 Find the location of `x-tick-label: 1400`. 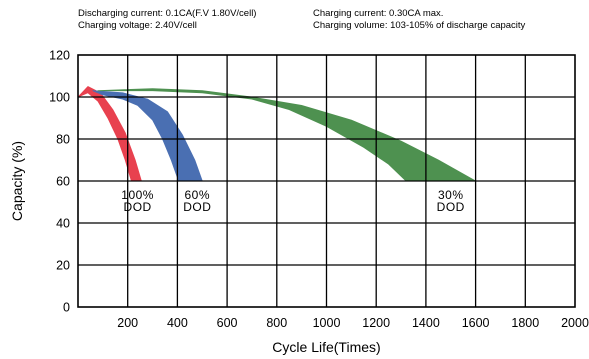

x-tick-label: 1400 is located at coordinates (426, 323).